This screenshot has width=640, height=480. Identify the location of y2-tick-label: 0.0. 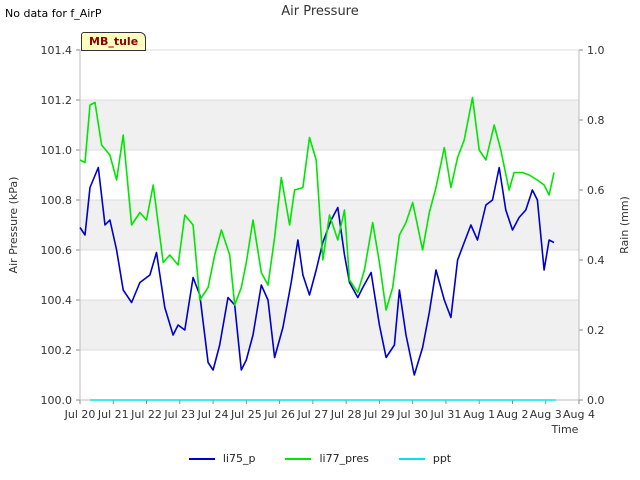
(596, 400).